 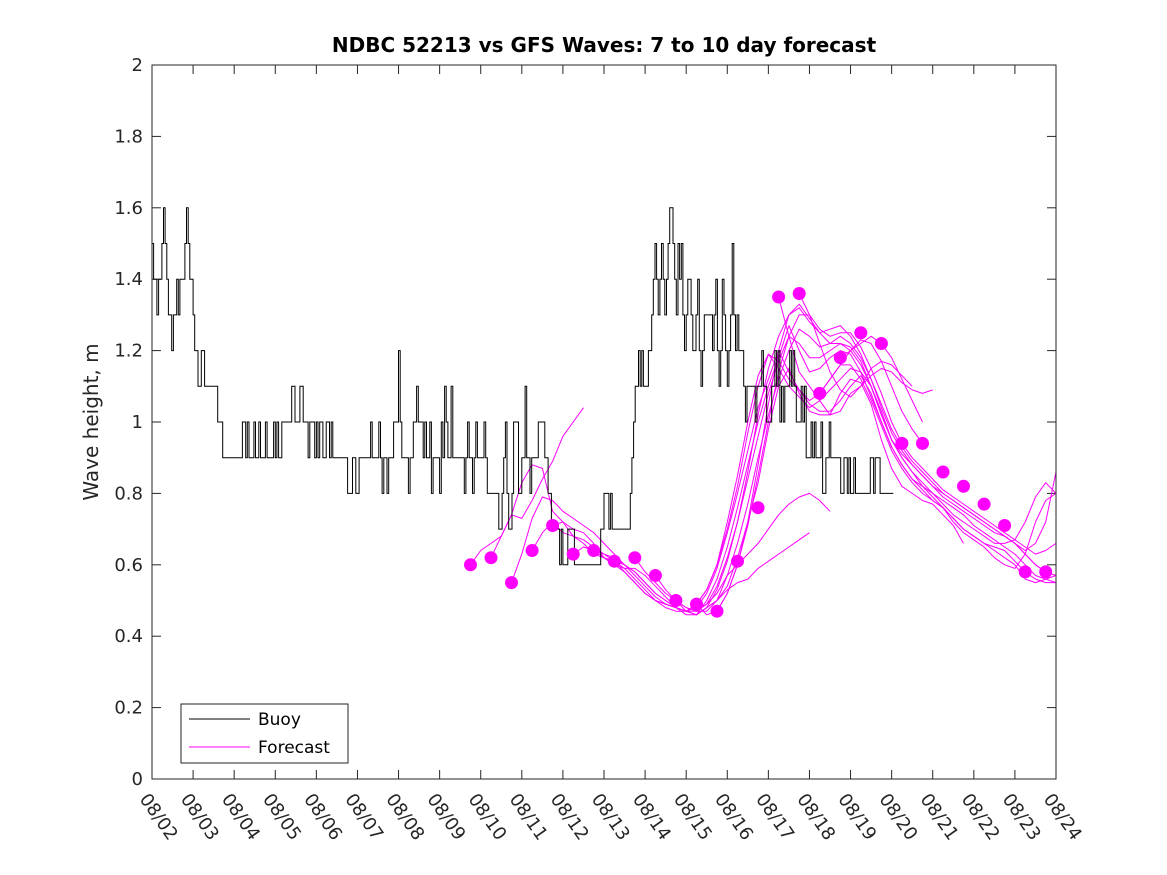 I want to click on y-axis-label: Wave height, m, so click(x=91, y=421).